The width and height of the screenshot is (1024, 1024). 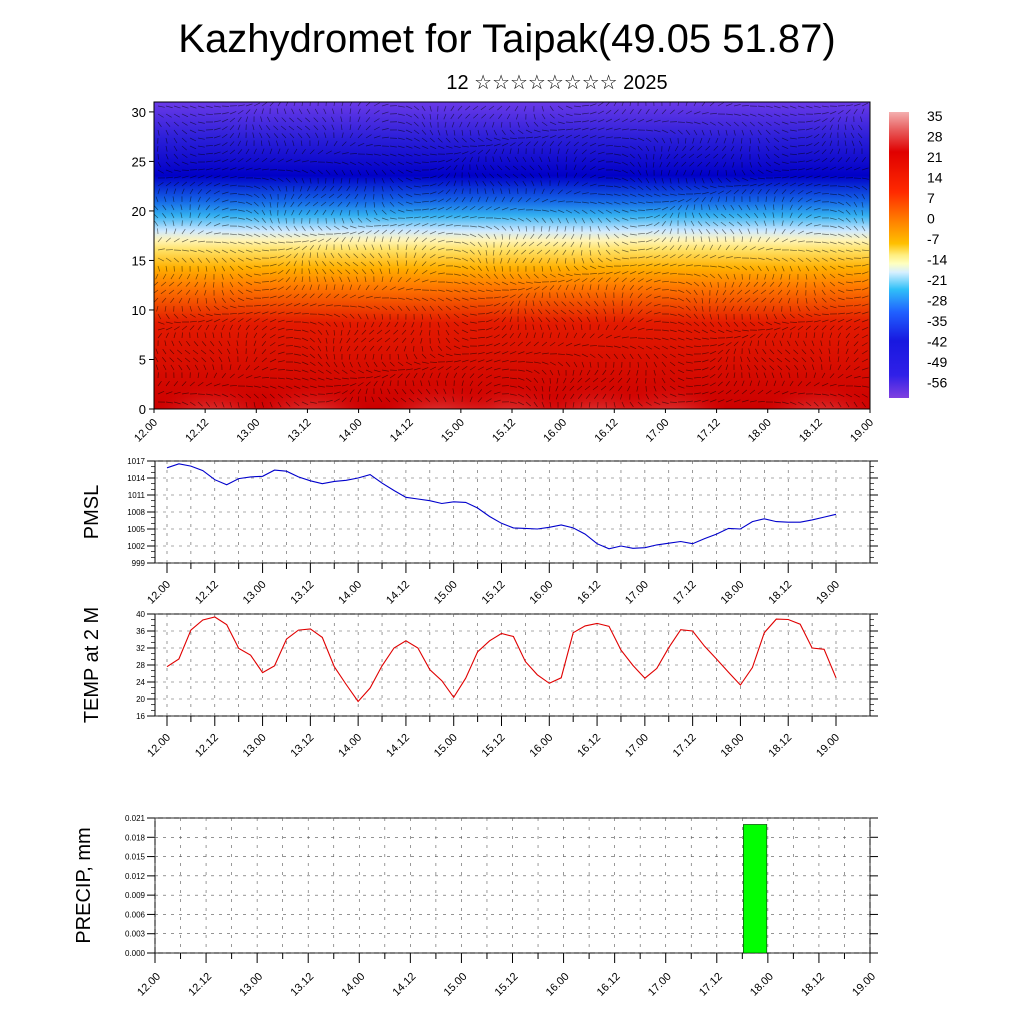 What do you see at coordinates (557, 83) in the screenshot?
I see `page-subtitle: 12 ☆☆☆☆☆☆☆☆ 2025` at bounding box center [557, 83].